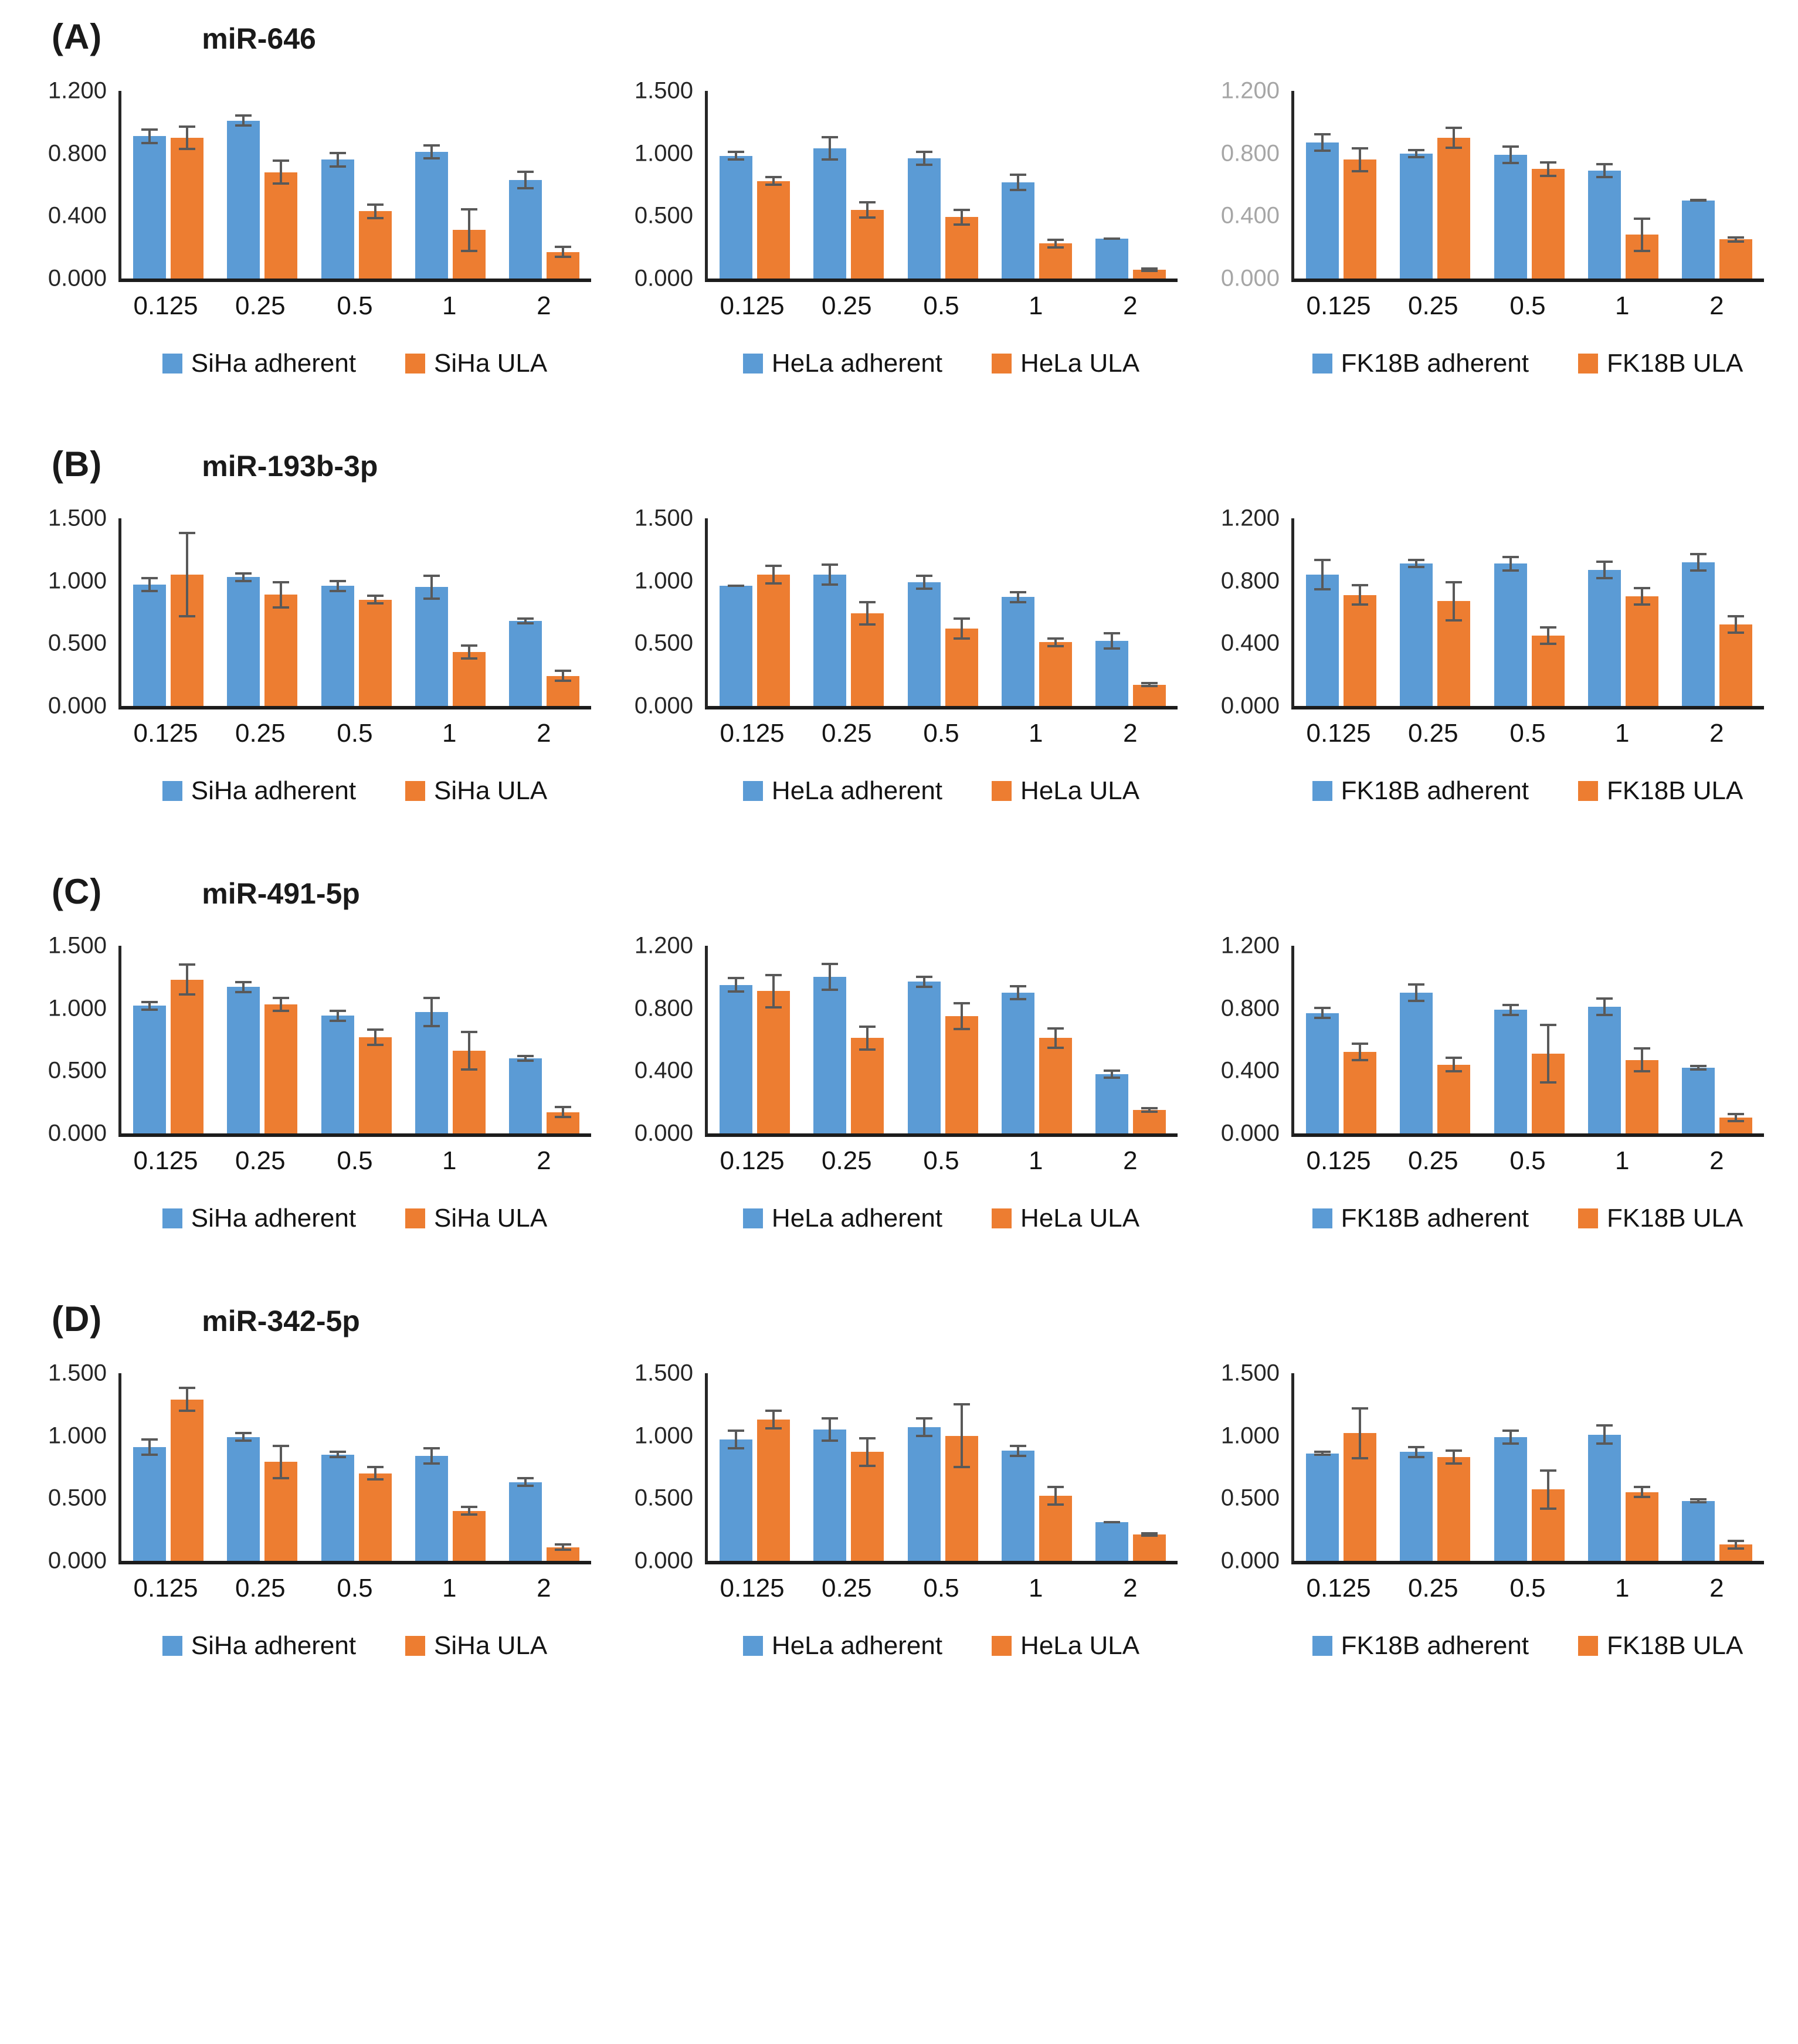 This screenshot has height=2044, width=1798. I want to click on y-tick-label: 1.000, so click(664, 1435).